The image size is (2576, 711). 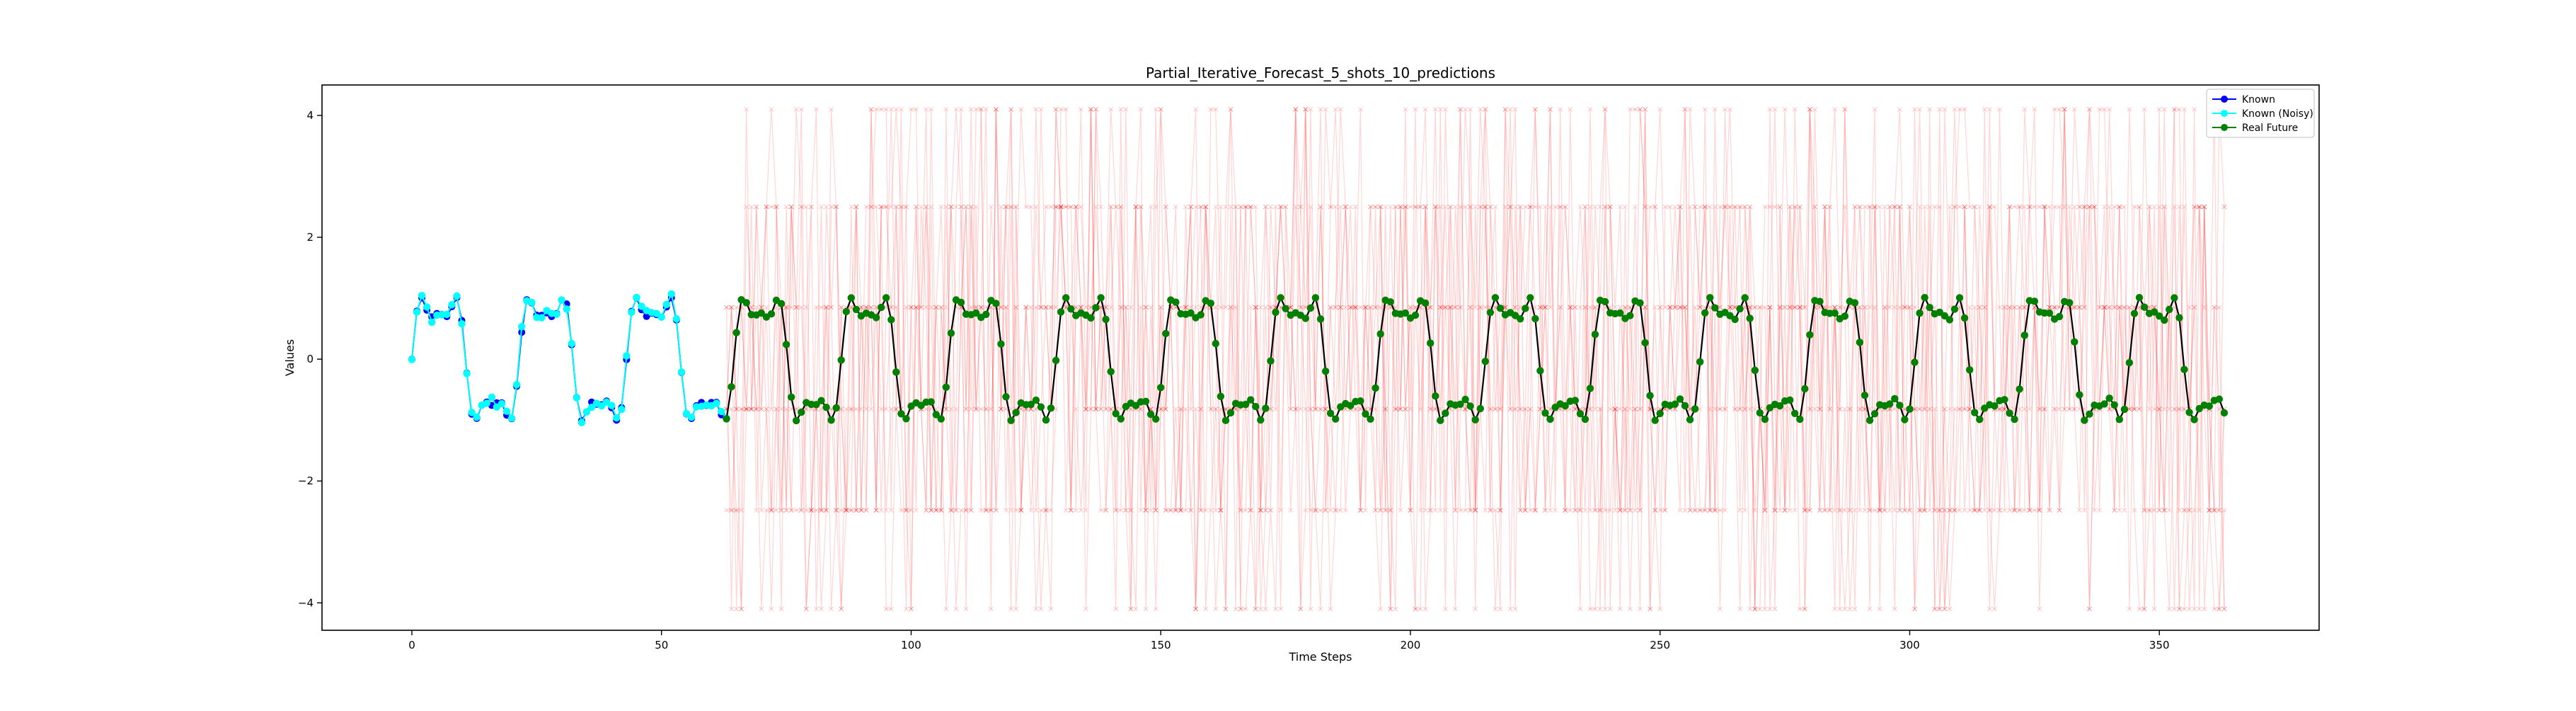 I want to click on x-axis-label: Time Steps, so click(x=1320, y=657).